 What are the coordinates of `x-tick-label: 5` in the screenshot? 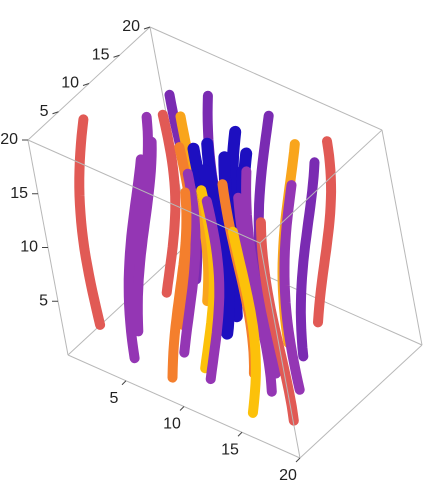 It's located at (114, 398).